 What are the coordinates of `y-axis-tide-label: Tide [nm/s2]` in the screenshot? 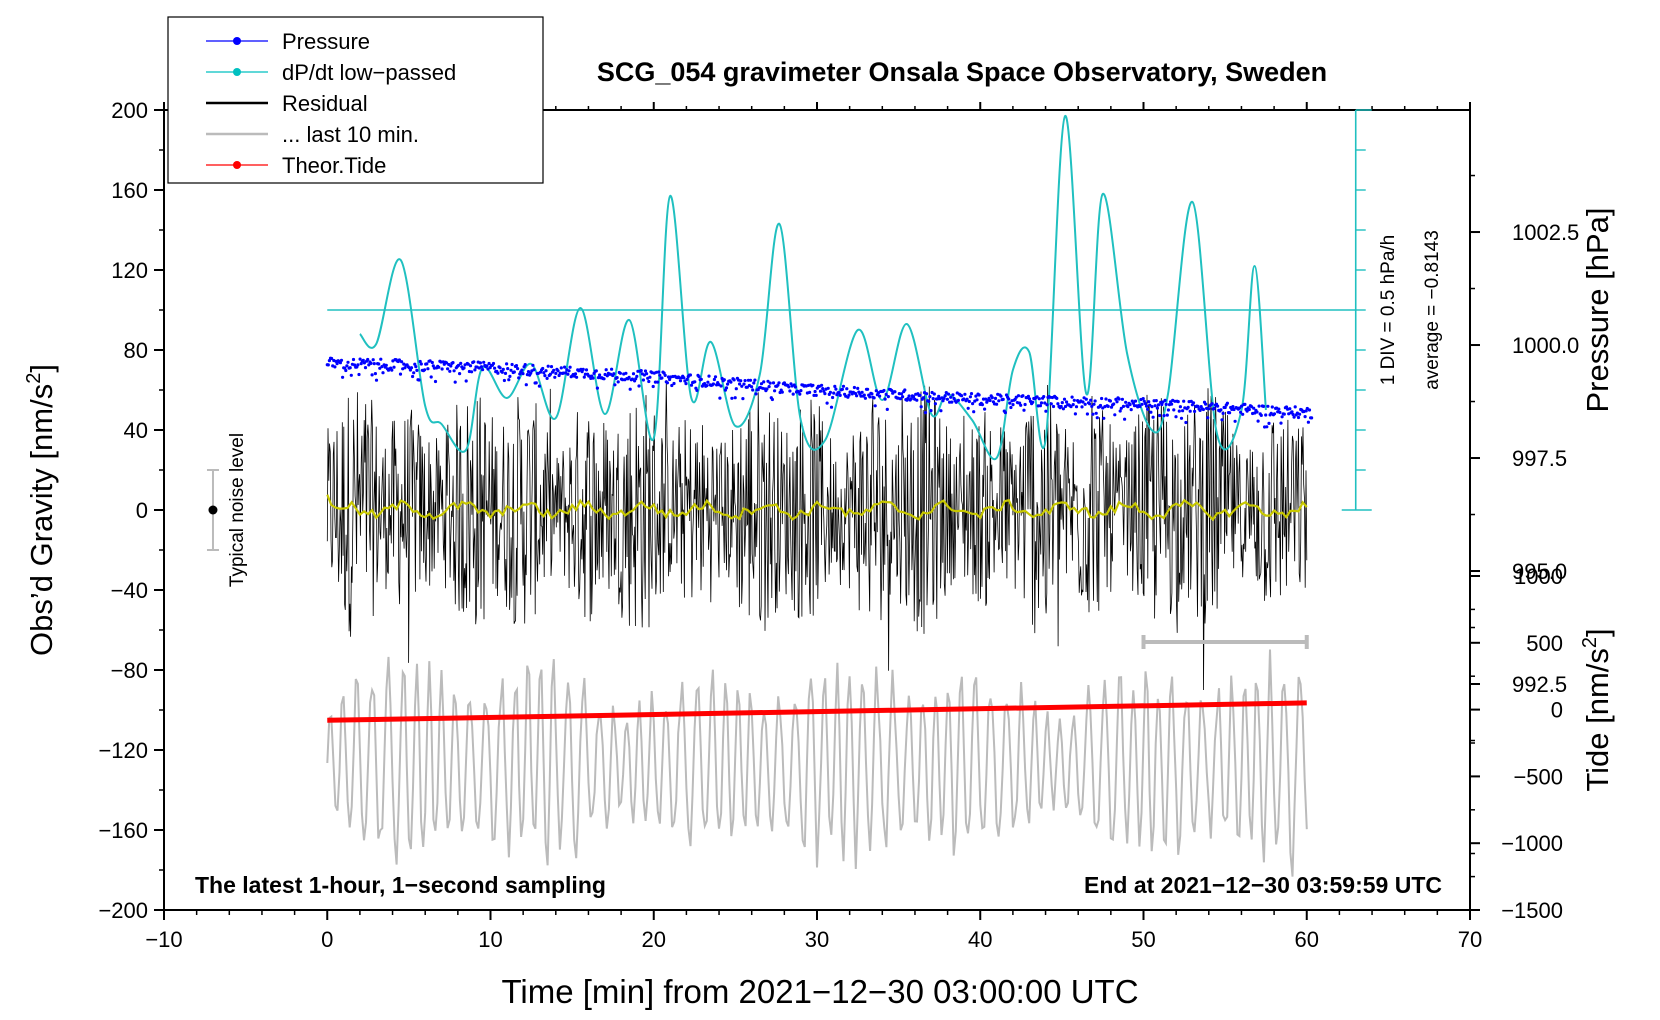 It's located at (1597, 709).